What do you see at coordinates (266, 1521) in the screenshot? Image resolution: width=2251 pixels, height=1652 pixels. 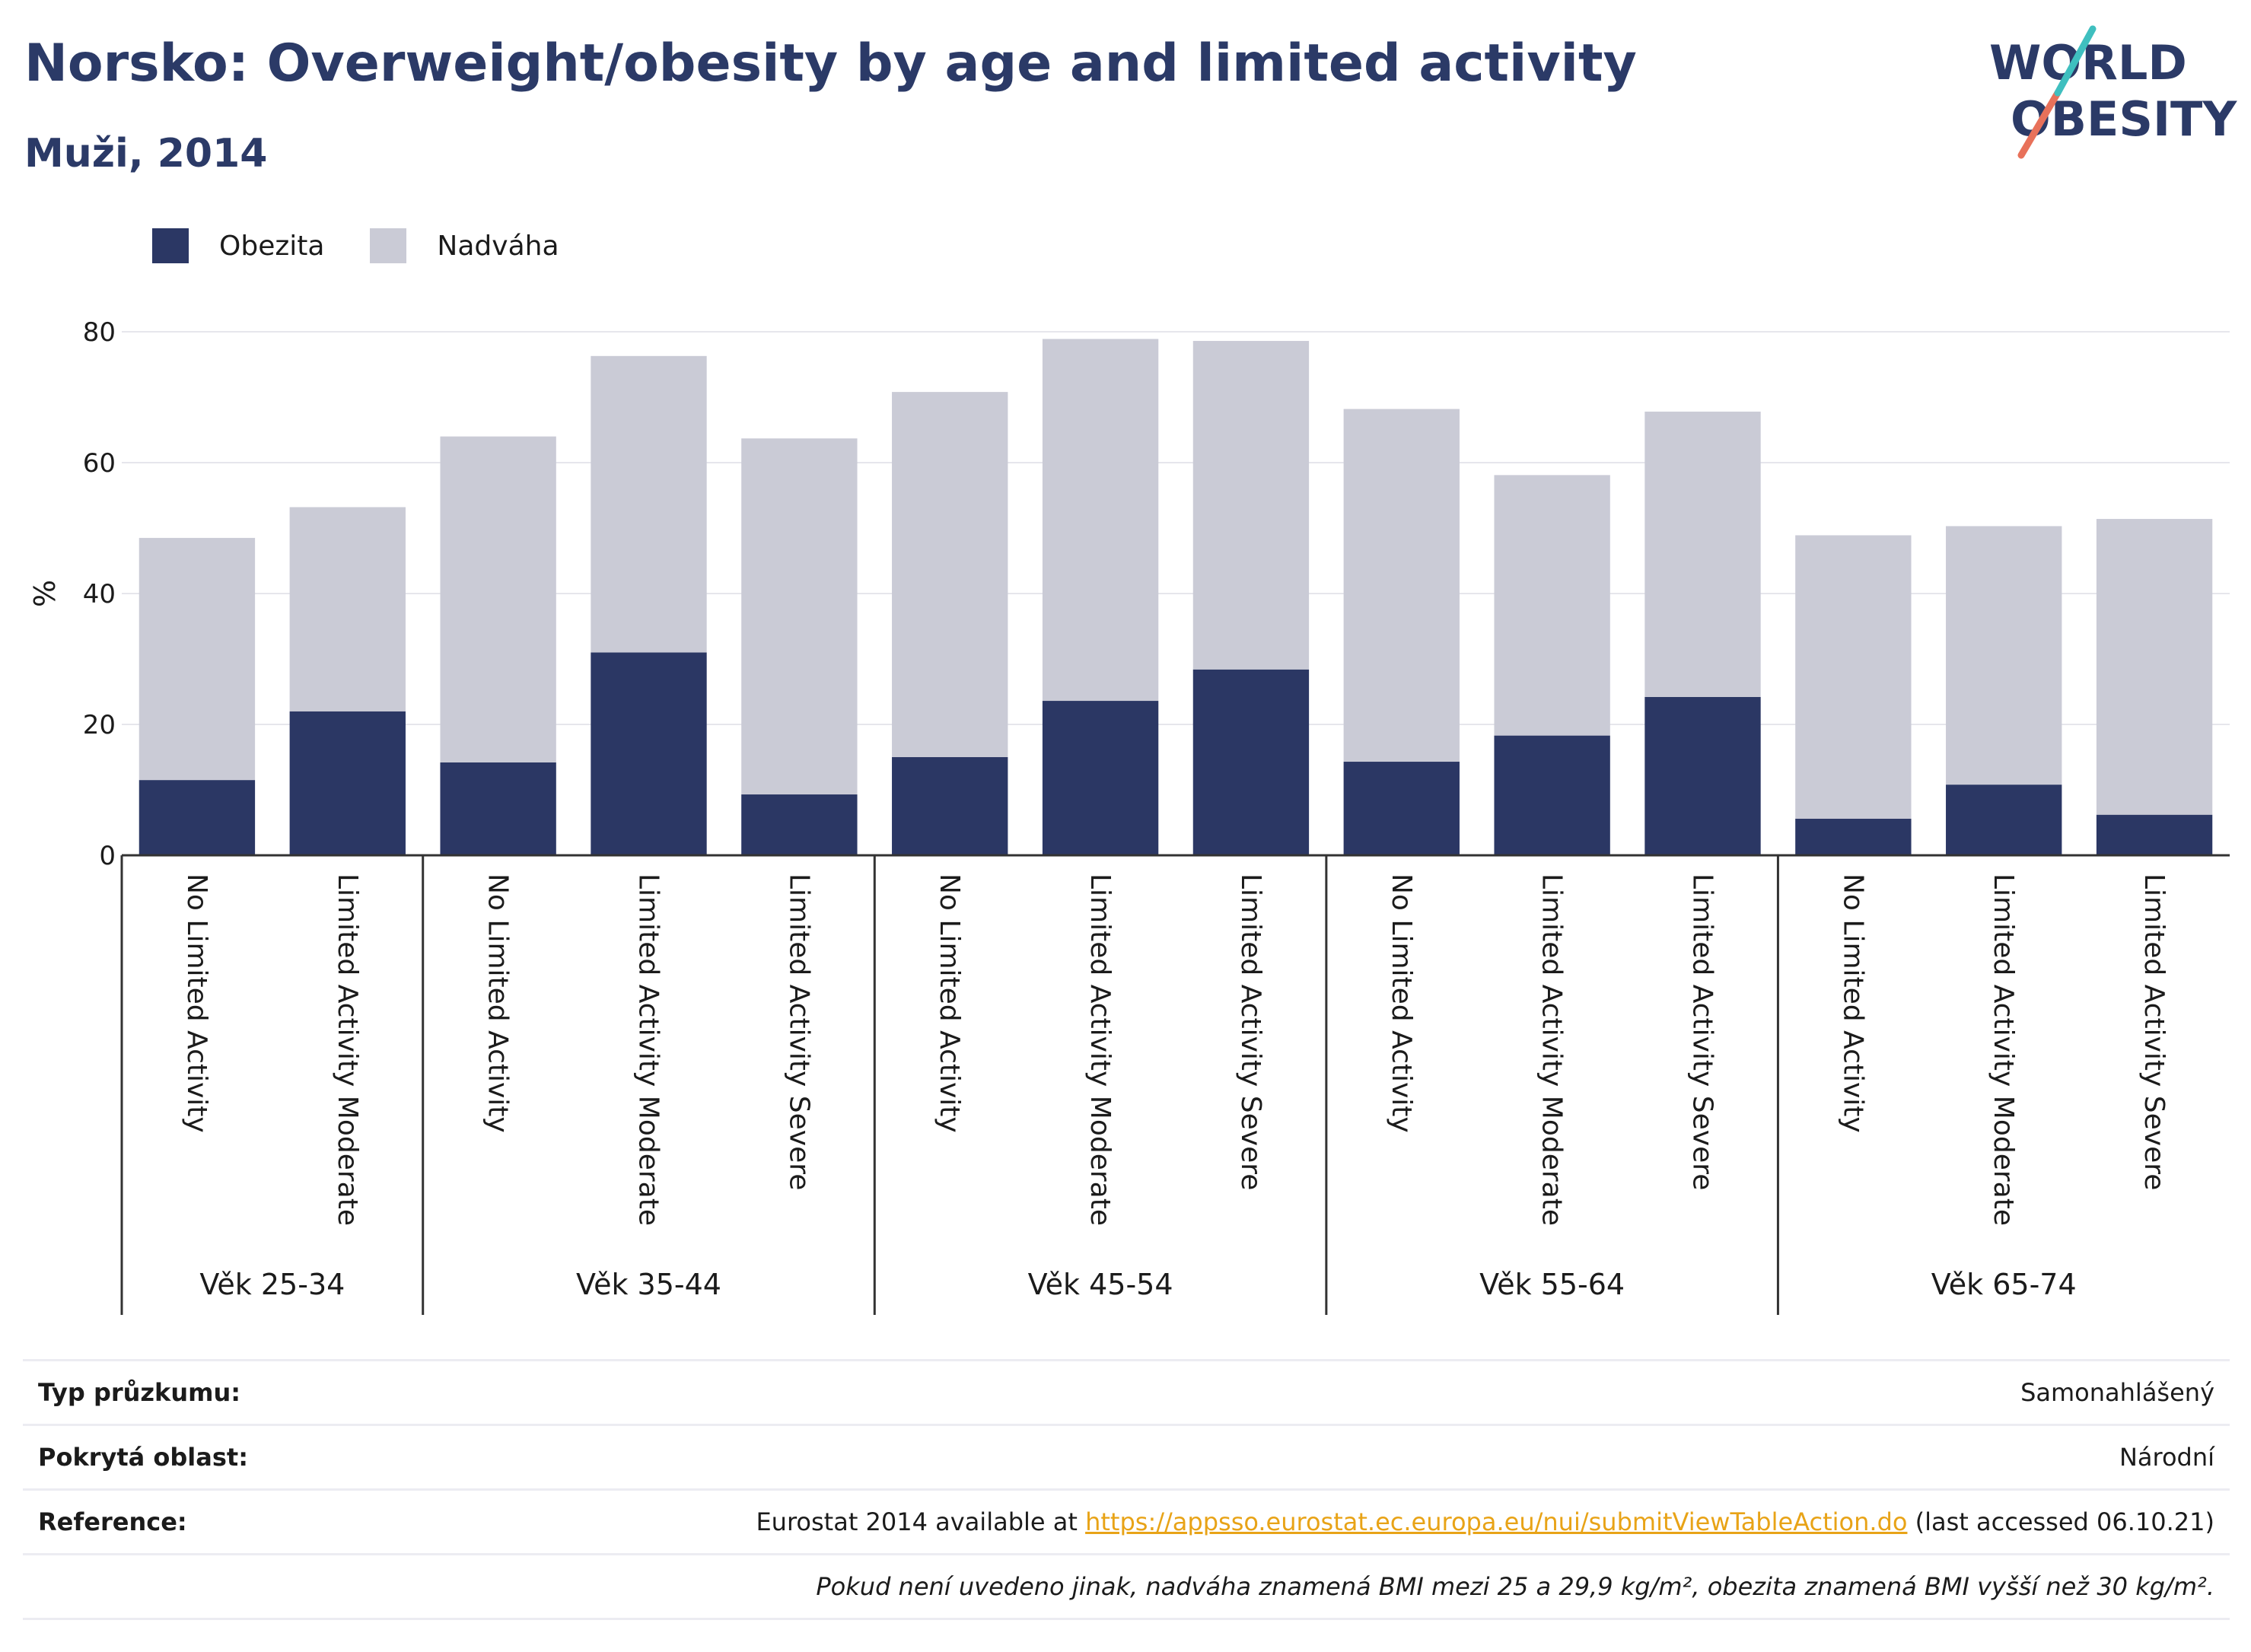 I see `reference-label: Reference:` at bounding box center [266, 1521].